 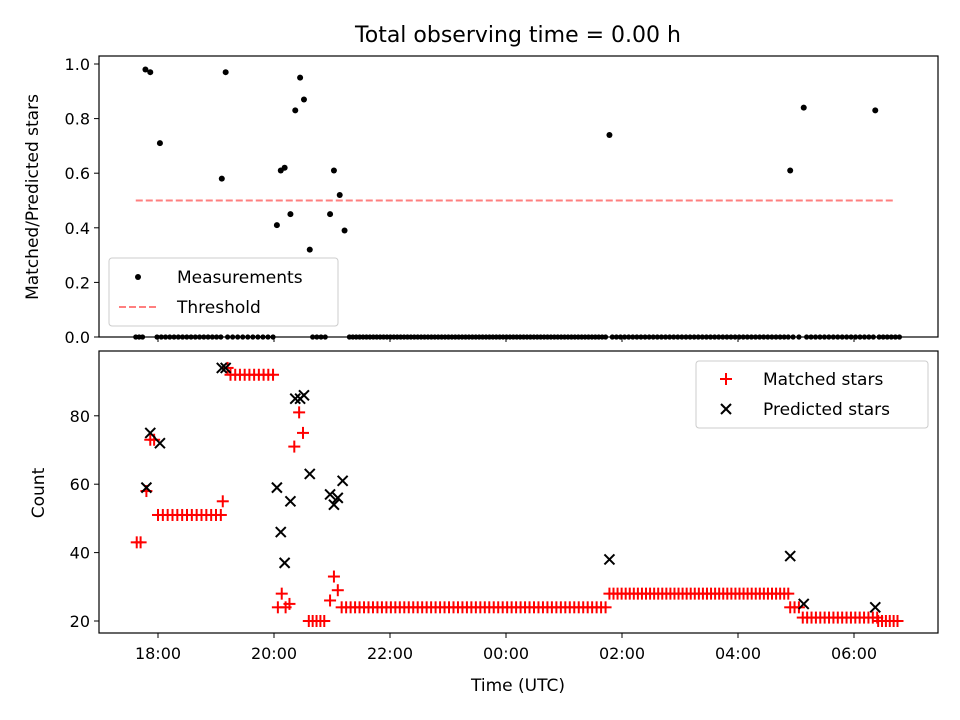 I want to click on bottom-y-tick-label: 20, so click(x=80, y=621).